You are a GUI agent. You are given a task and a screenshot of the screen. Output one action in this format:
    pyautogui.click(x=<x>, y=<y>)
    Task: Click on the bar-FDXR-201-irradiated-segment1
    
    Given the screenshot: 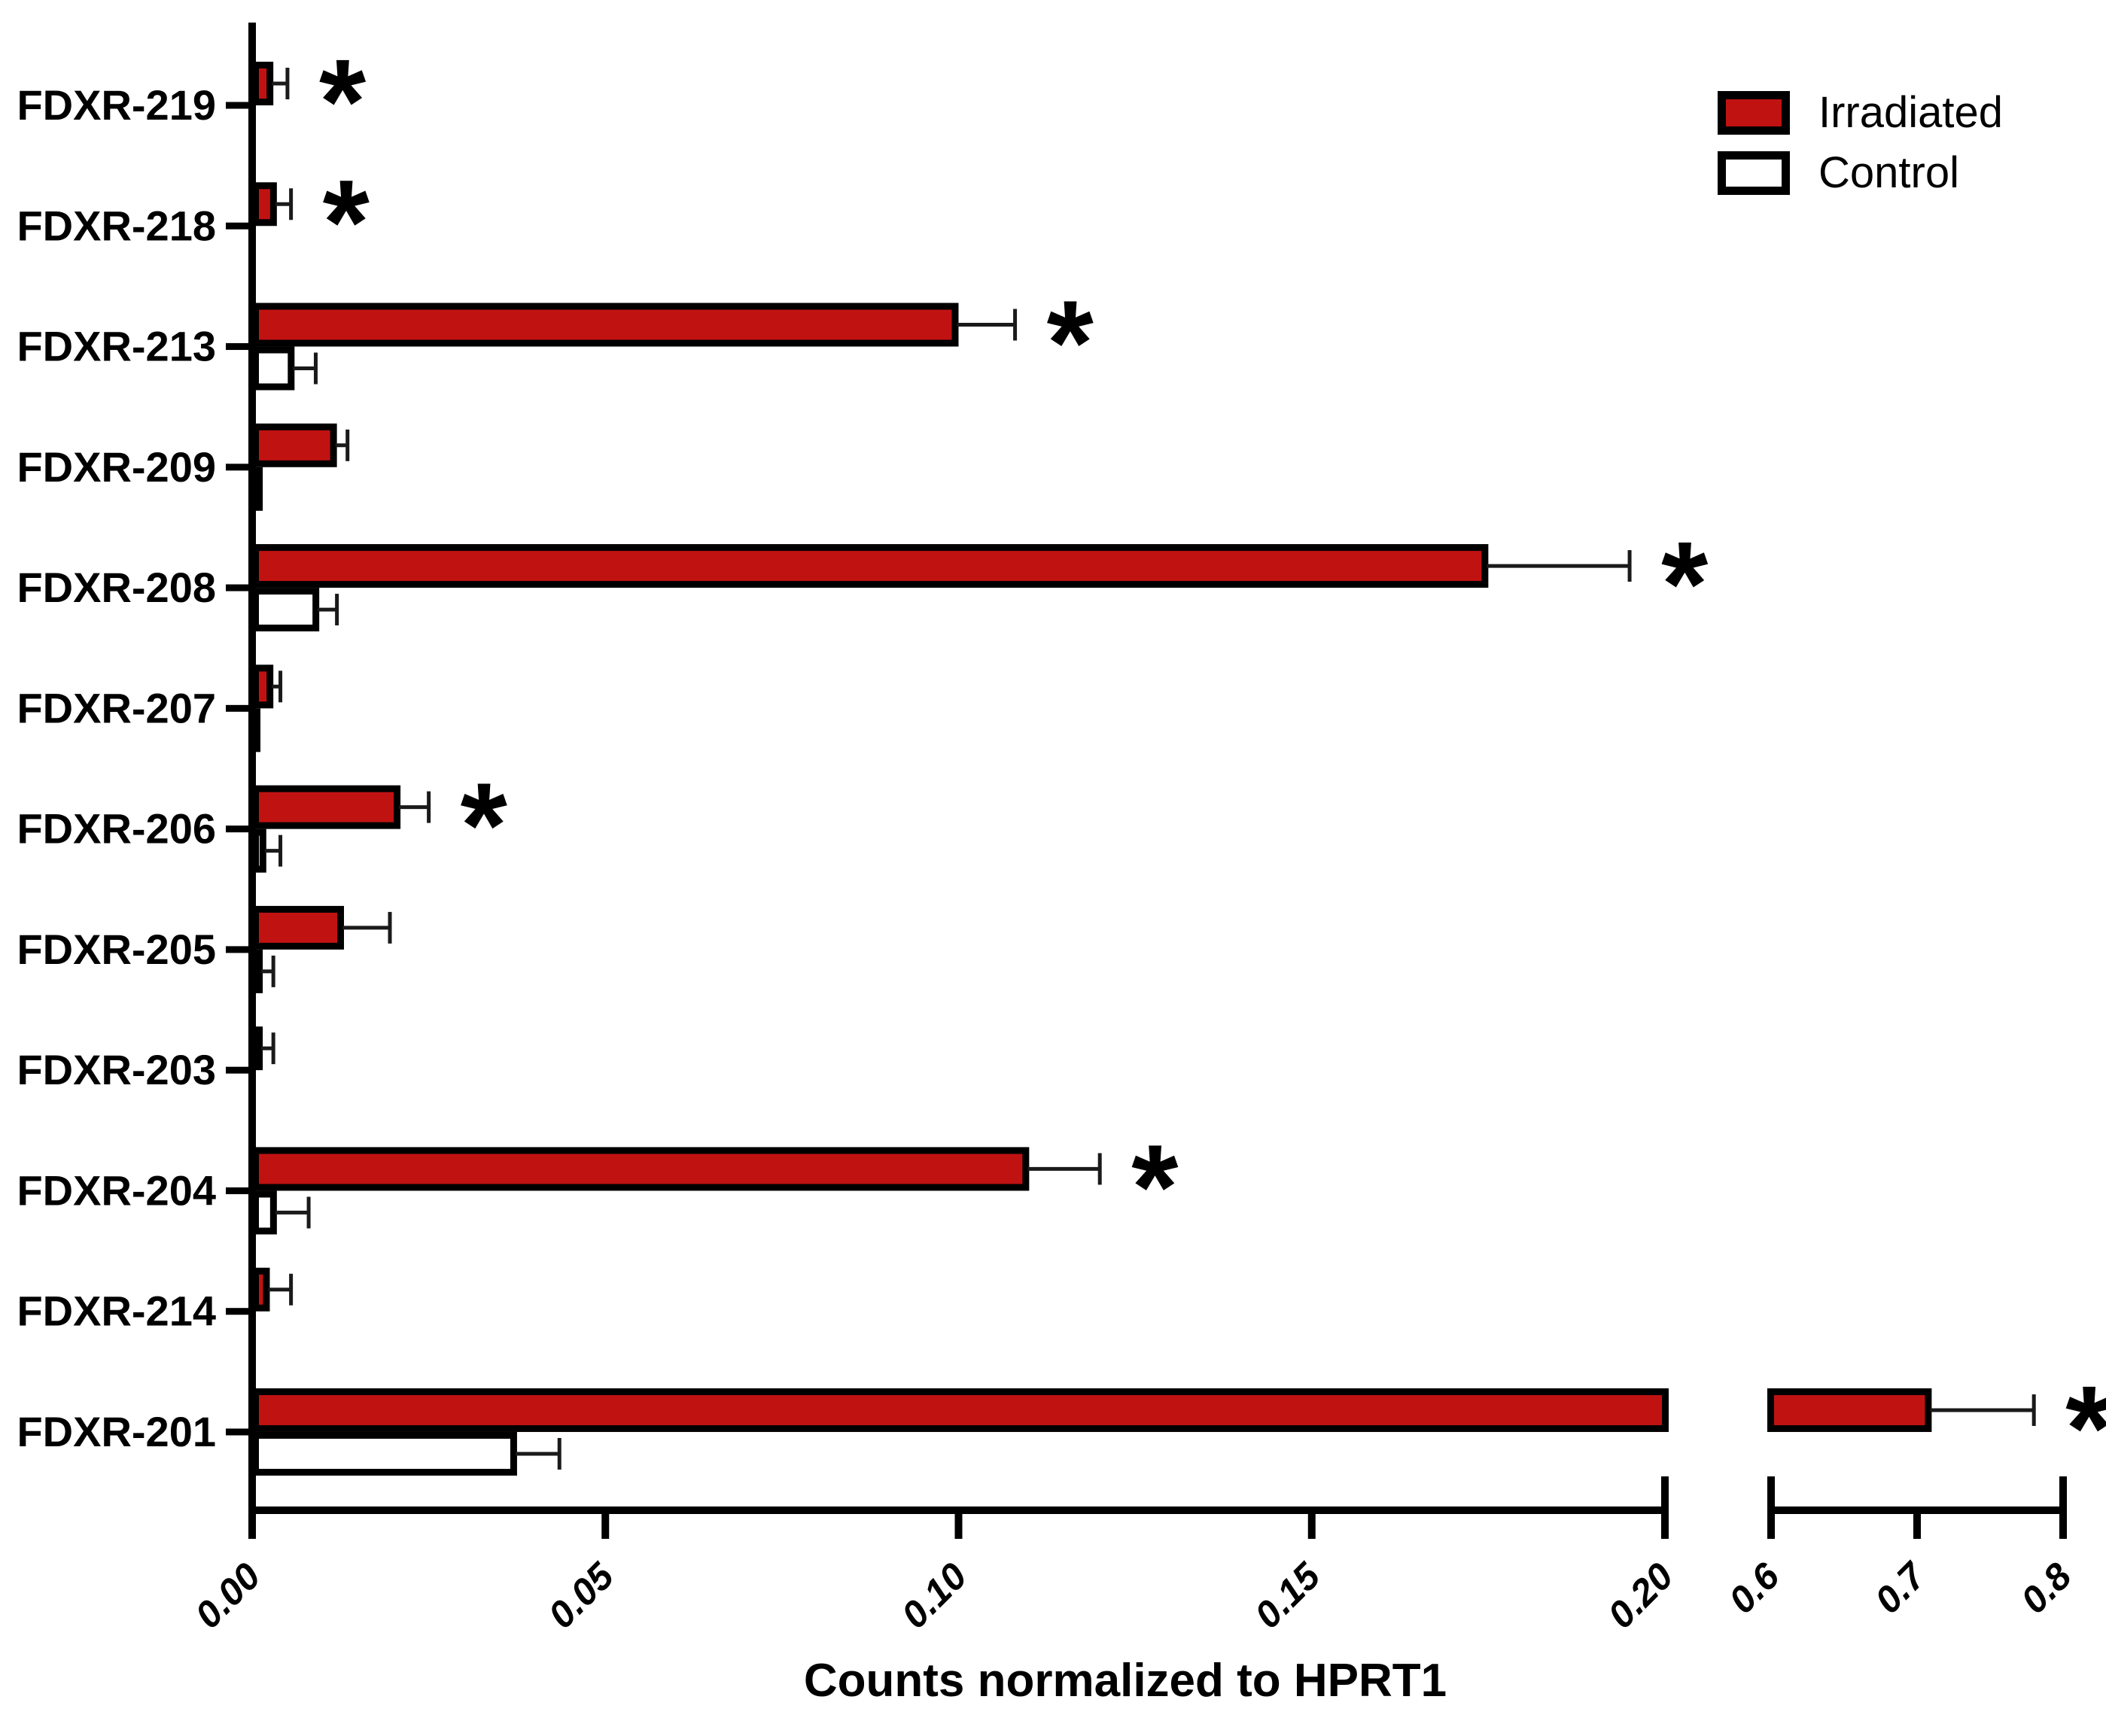 What is the action you would take?
    pyautogui.click(x=960, y=1410)
    